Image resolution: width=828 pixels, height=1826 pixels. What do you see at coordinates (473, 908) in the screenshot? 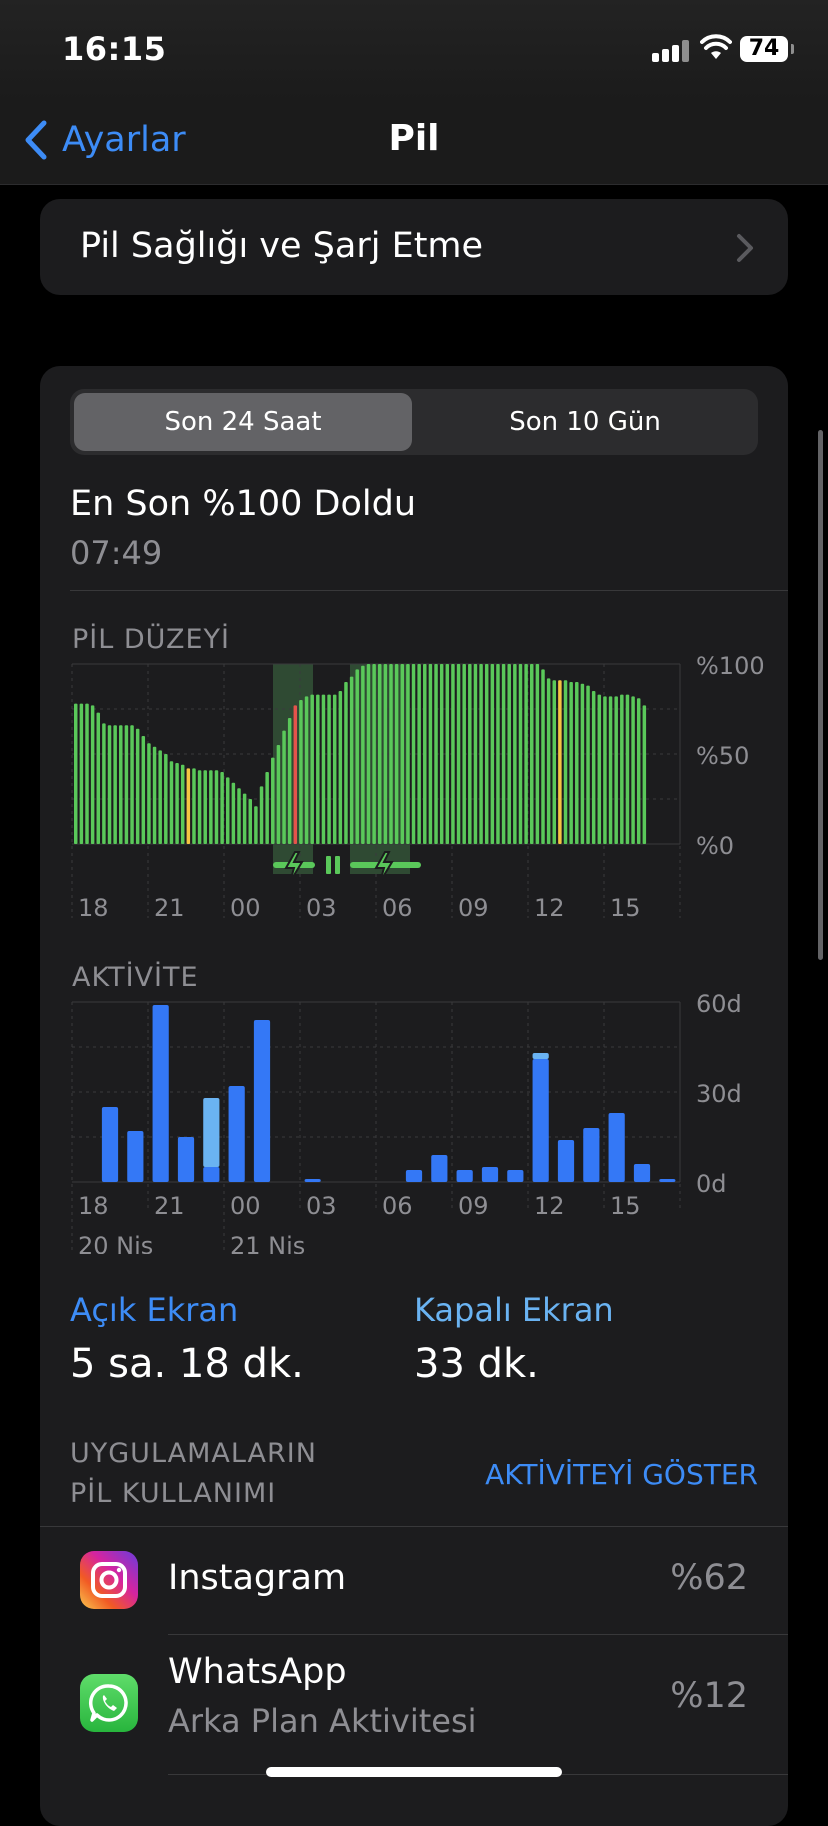
I see `x-tick-label: 09` at bounding box center [473, 908].